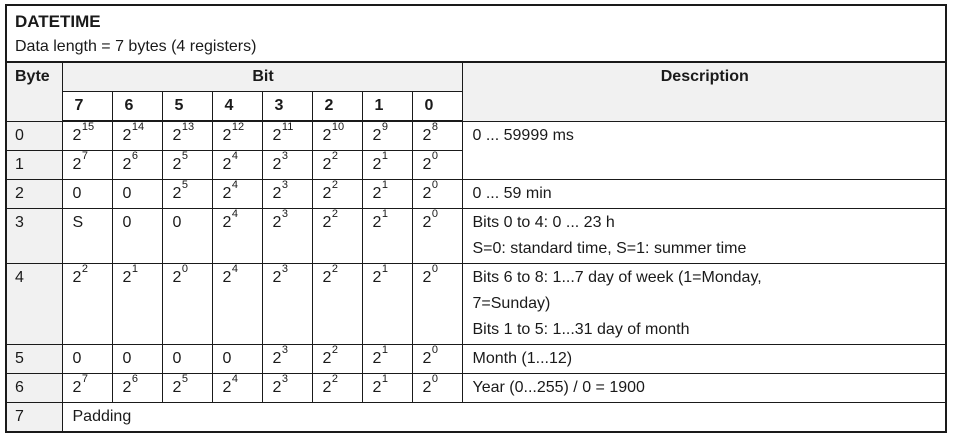  What do you see at coordinates (337, 106) in the screenshot?
I see `bit-number-header: 2` at bounding box center [337, 106].